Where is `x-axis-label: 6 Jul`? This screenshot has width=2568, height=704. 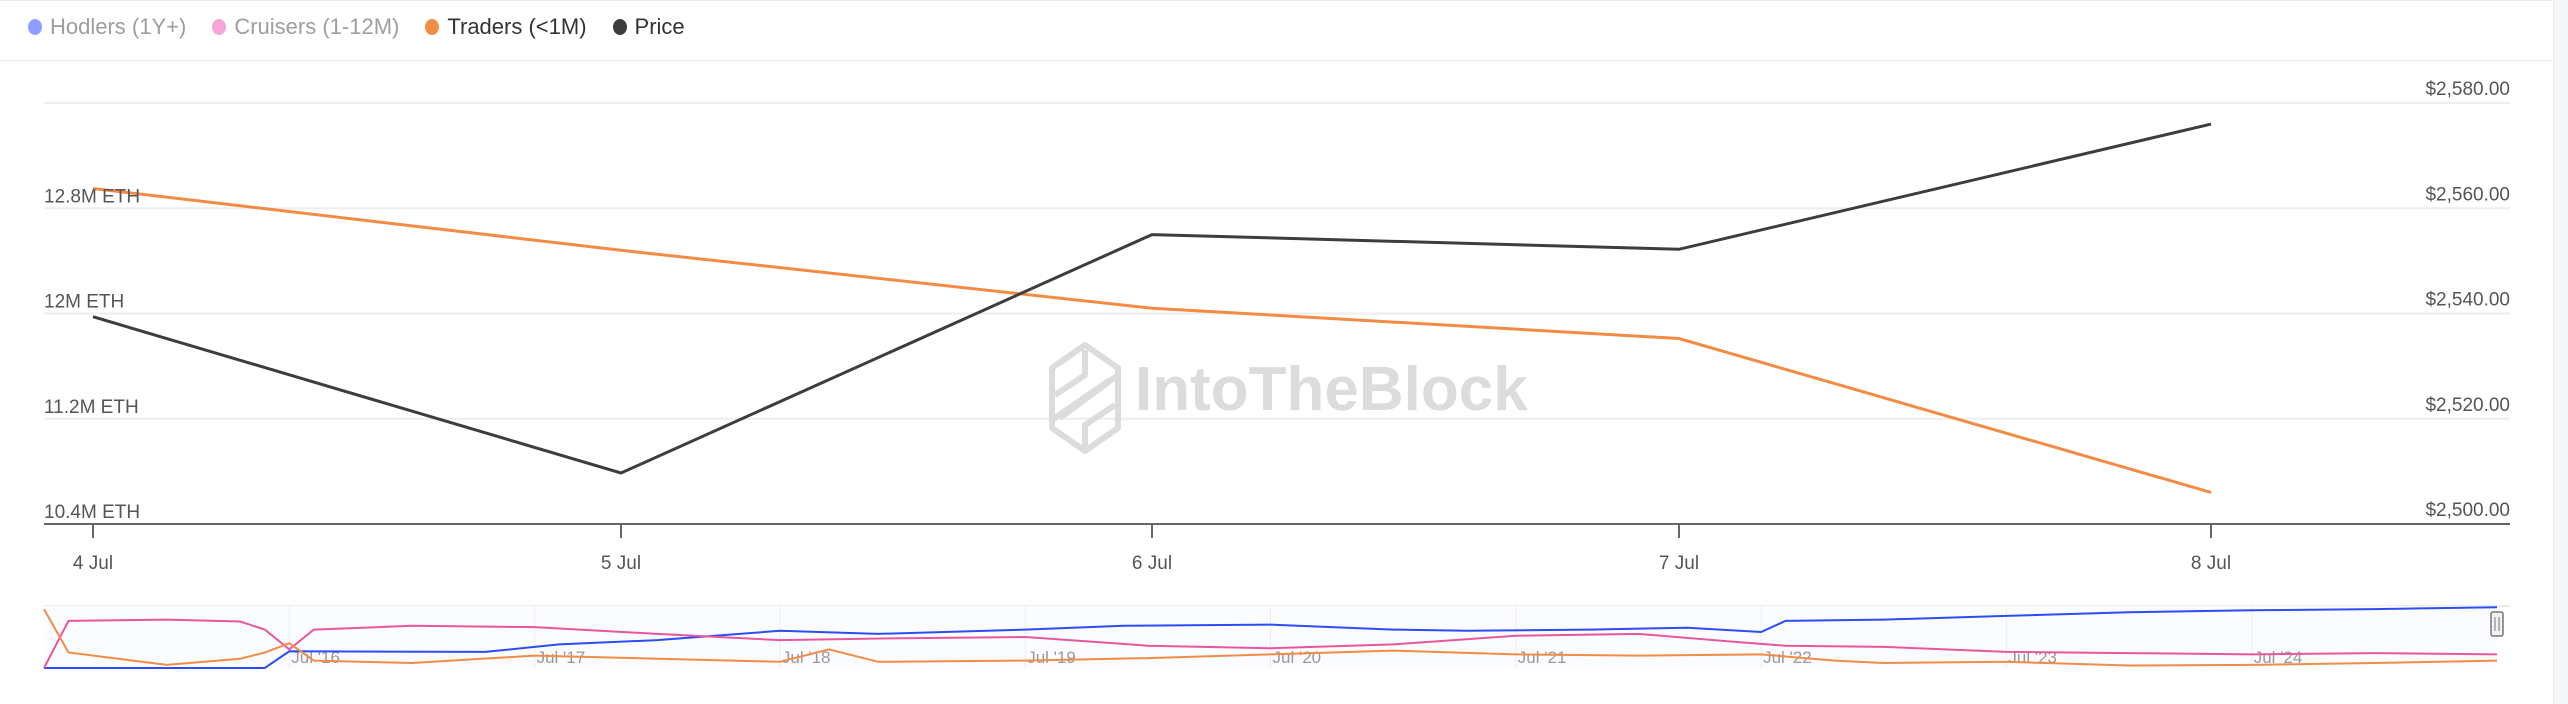 x-axis-label: 6 Jul is located at coordinates (1152, 563).